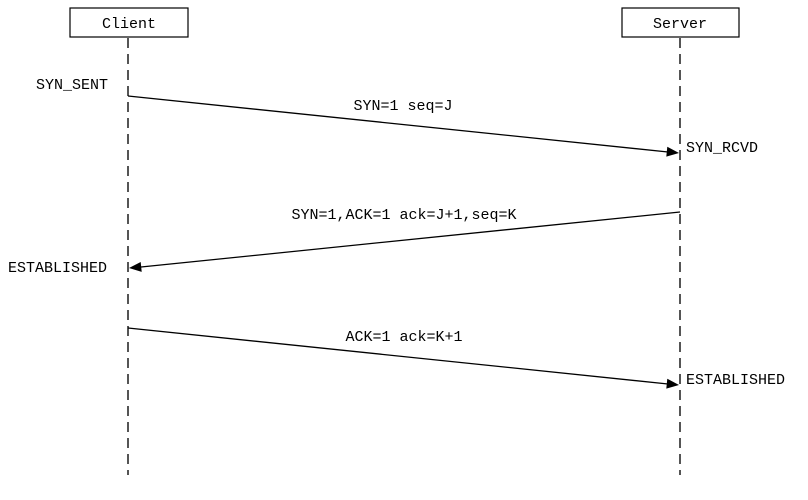 Image resolution: width=808 pixels, height=500 pixels. I want to click on server-participant: Server, so click(680, 22).